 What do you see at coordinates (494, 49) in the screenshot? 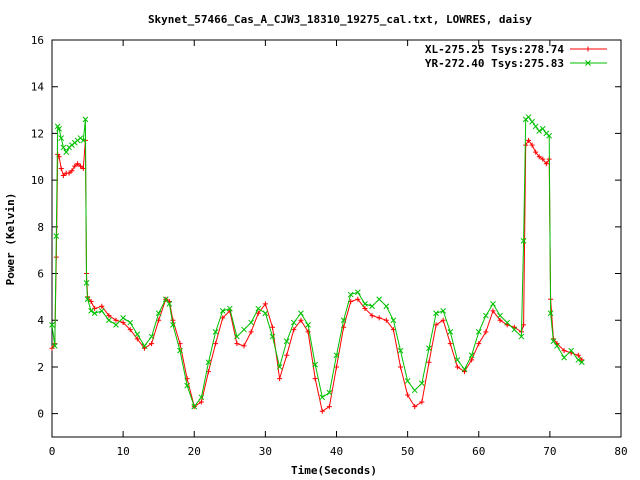
I see `legend-label-xl: XL-275.25 Tsys:278.74` at bounding box center [494, 49].